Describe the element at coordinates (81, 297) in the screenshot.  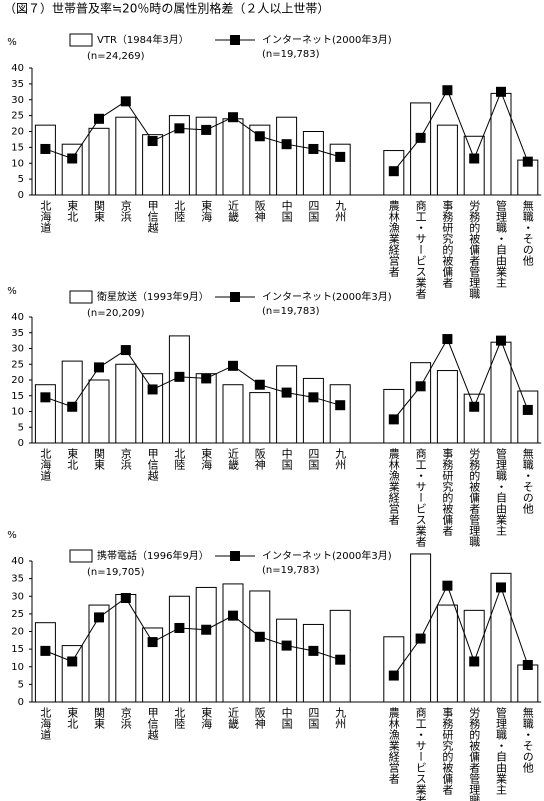
I see `legend-swatch` at that location.